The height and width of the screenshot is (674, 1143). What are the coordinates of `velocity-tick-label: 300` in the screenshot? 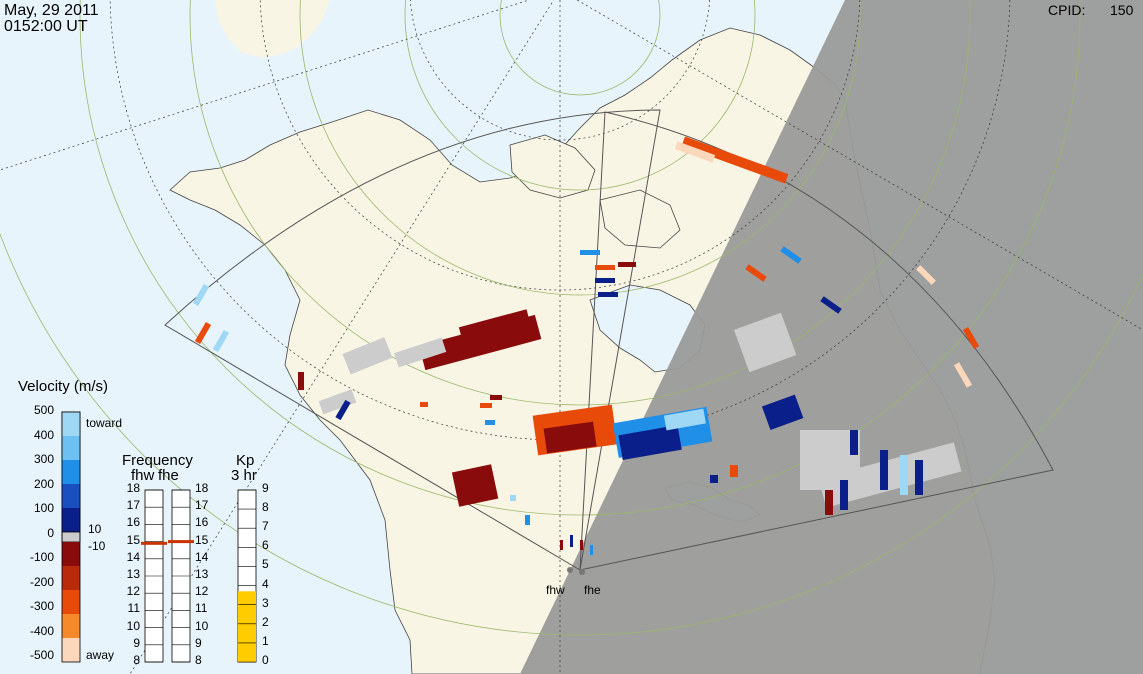 It's located at (43, 459).